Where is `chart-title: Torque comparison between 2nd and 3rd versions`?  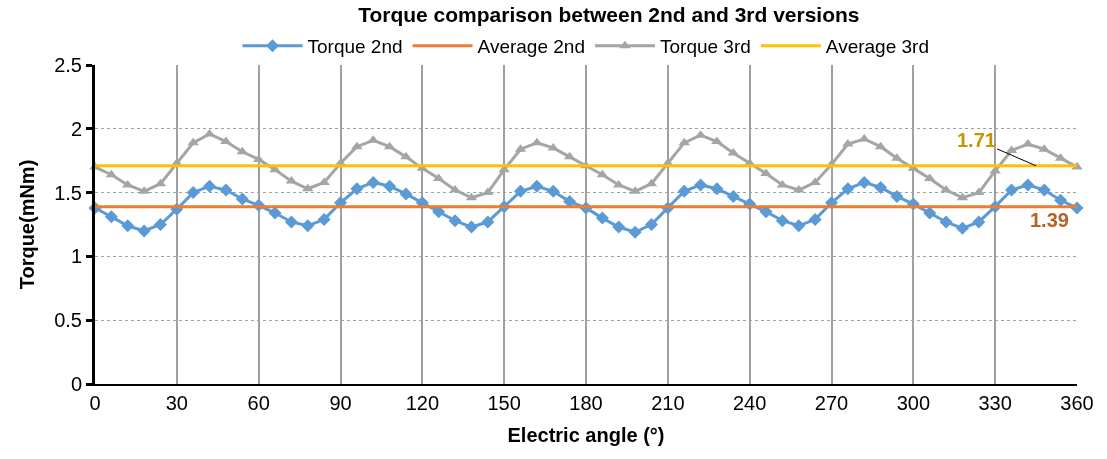
chart-title: Torque comparison between 2nd and 3rd versions is located at coordinates (609, 14).